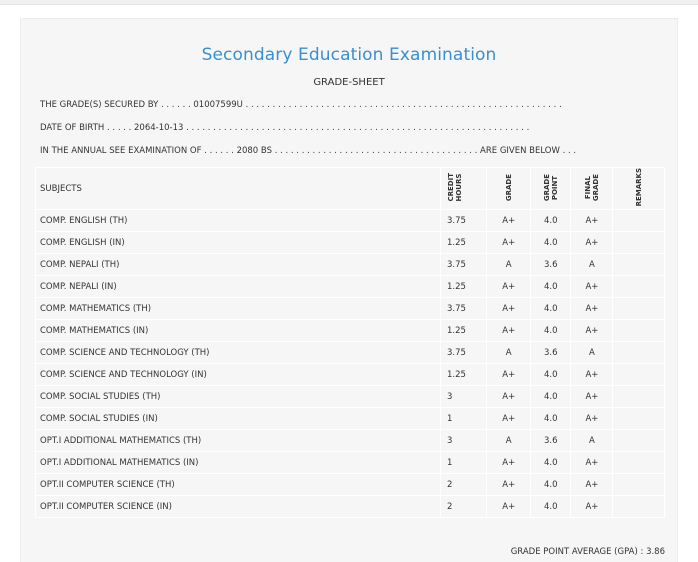  I want to click on remarks-header-label: REMARKS, so click(638, 187).